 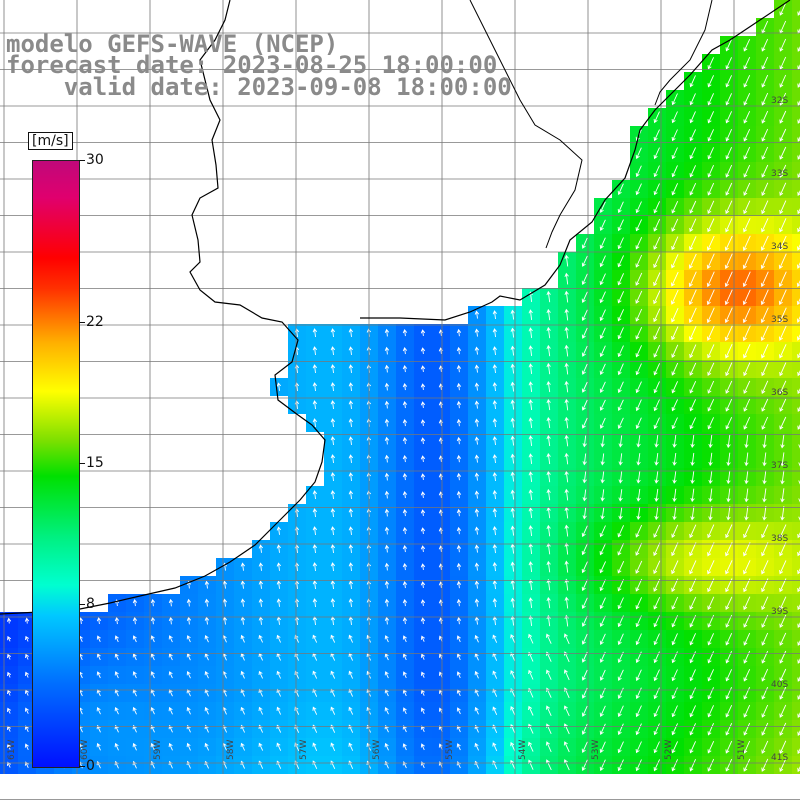 What do you see at coordinates (90, 604) in the screenshot?
I see `colorbar-tick-label: 8` at bounding box center [90, 604].